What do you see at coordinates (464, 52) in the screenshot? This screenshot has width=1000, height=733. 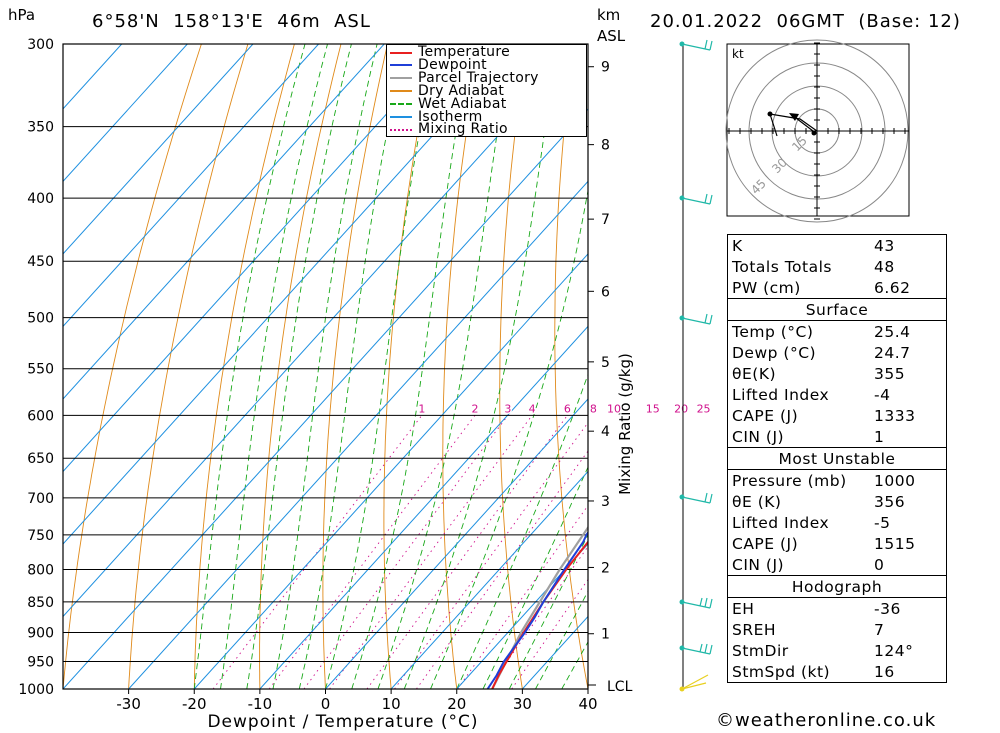 I see `legend-label: Temperature` at bounding box center [464, 52].